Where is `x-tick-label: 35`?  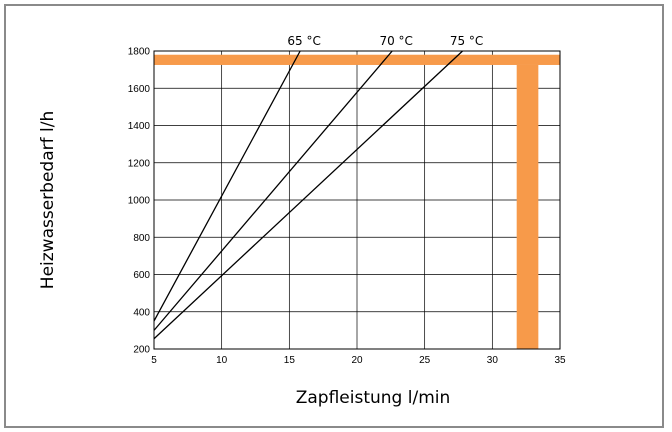
x-tick-label: 35 is located at coordinates (560, 360).